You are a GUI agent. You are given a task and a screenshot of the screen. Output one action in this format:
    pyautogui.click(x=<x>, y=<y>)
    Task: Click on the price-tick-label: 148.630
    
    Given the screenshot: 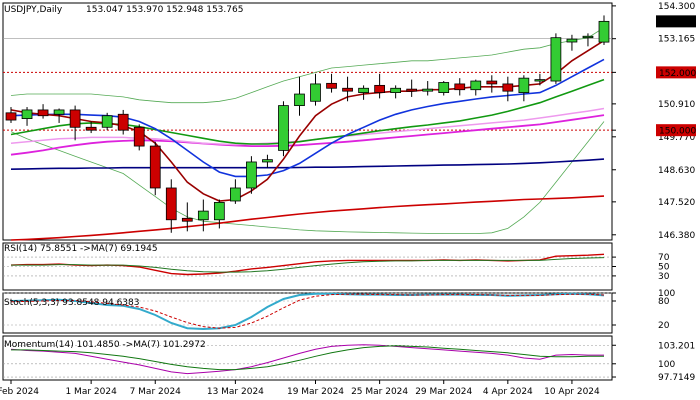 What is the action you would take?
    pyautogui.click(x=676, y=171)
    